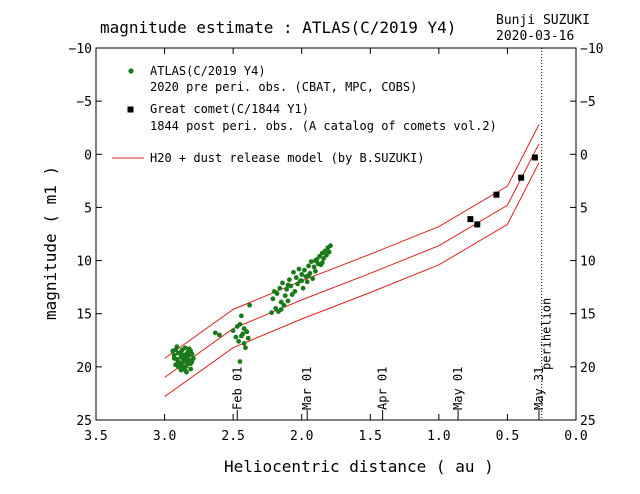  Describe the element at coordinates (232, 436) in the screenshot. I see `x-tick-label: 2.5` at that location.